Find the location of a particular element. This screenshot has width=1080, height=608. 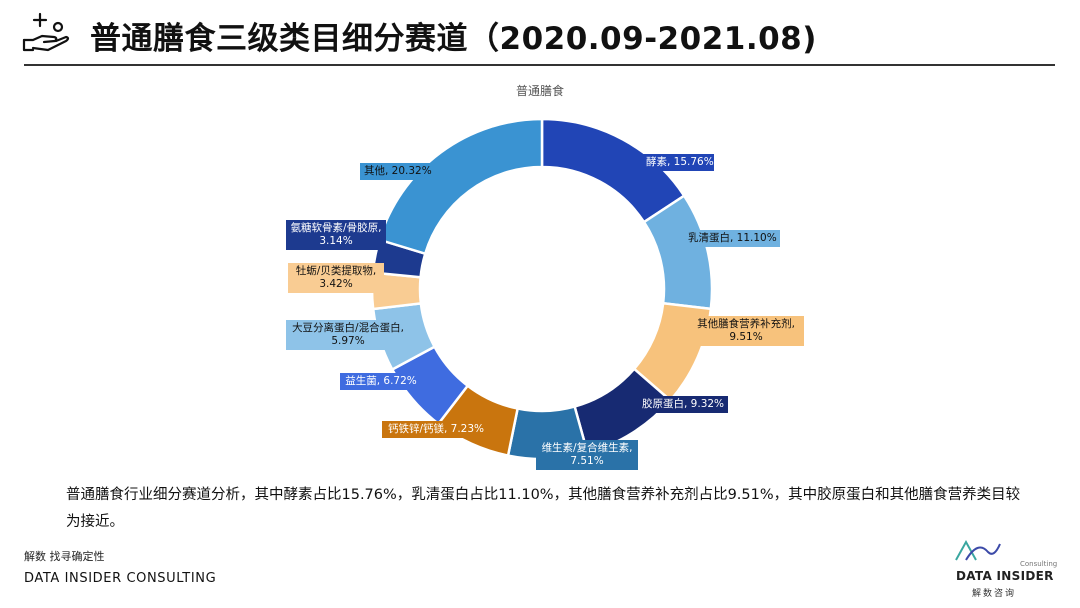

slice-label: 胶原蛋白, 9.32% is located at coordinates (683, 404).